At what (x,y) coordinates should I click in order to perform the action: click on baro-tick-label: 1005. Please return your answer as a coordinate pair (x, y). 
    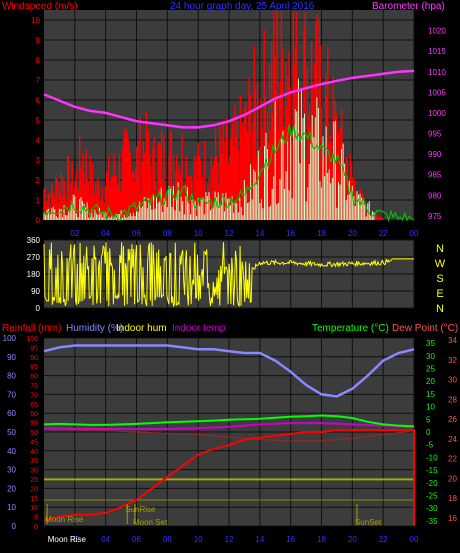
    Looking at the image, I should click on (437, 92).